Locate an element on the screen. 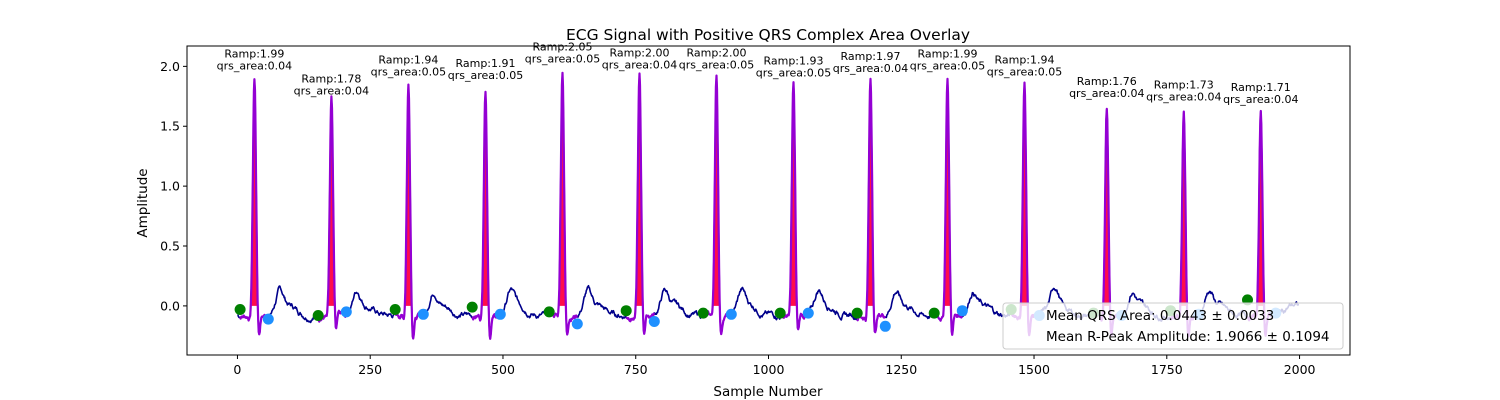 The height and width of the screenshot is (400, 1500). y-tick-label-3: 1.5 is located at coordinates (170, 126).